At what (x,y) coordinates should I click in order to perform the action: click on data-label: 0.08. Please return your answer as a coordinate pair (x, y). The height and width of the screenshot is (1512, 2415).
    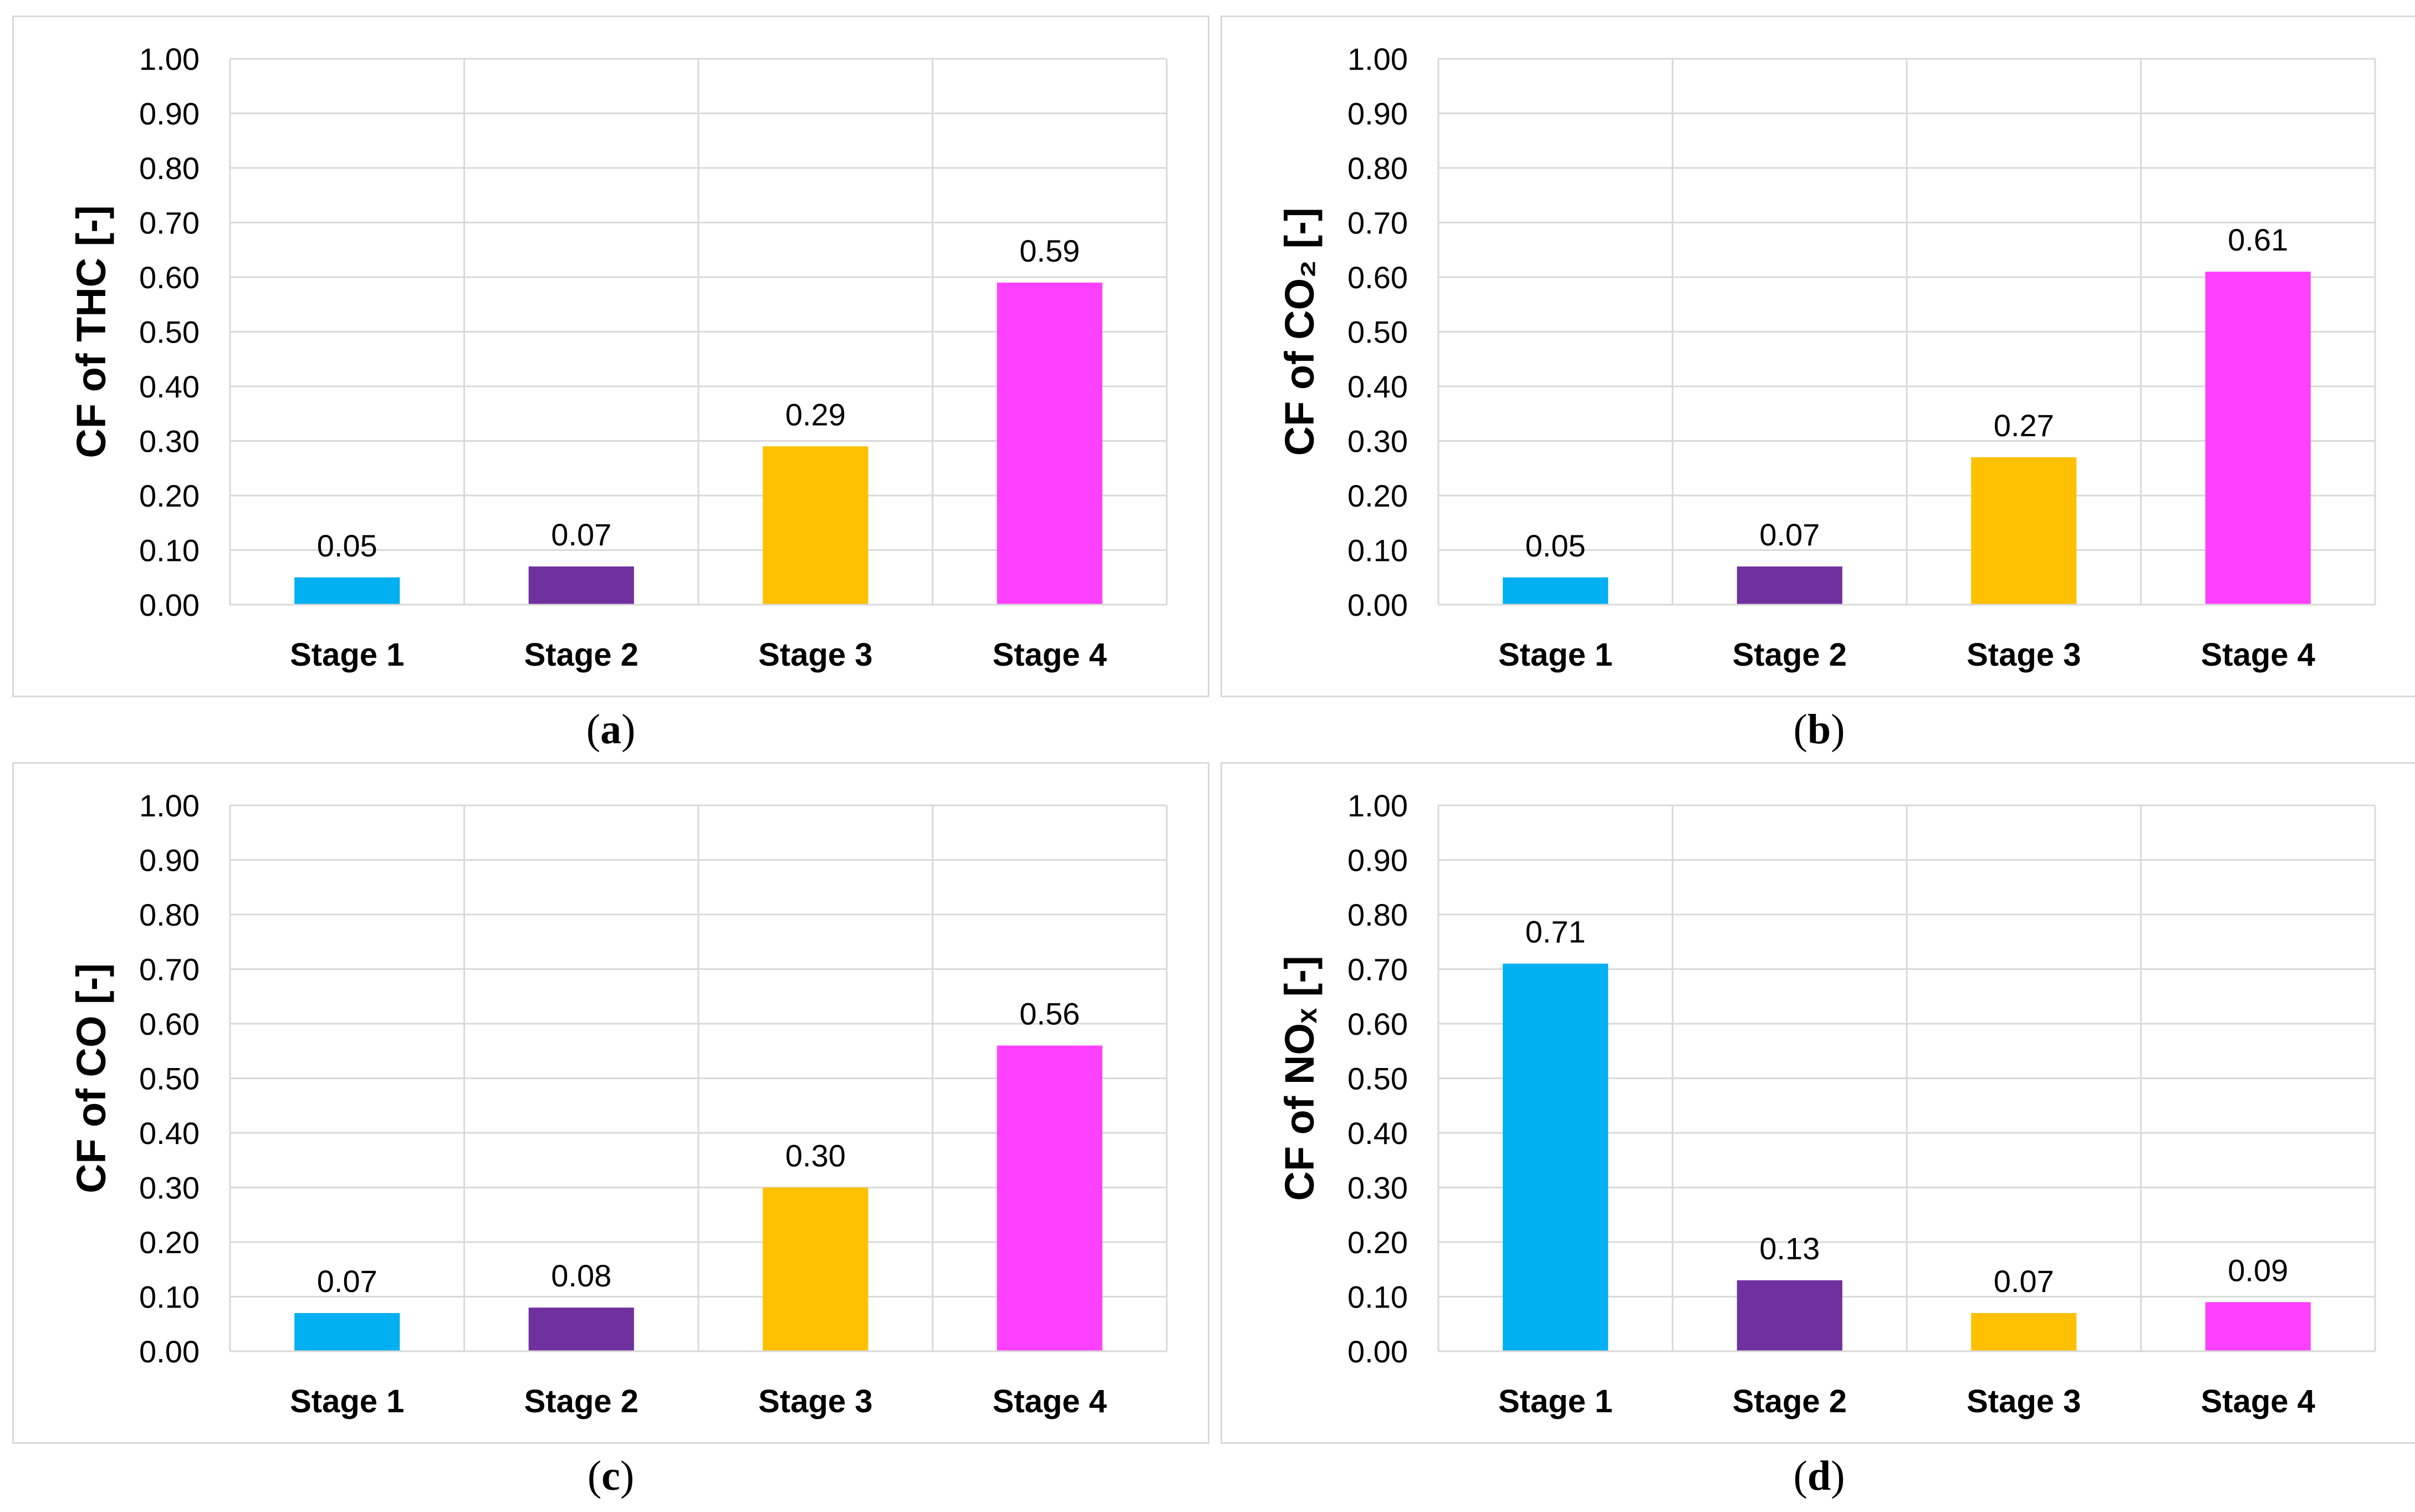
    Looking at the image, I should click on (581, 1275).